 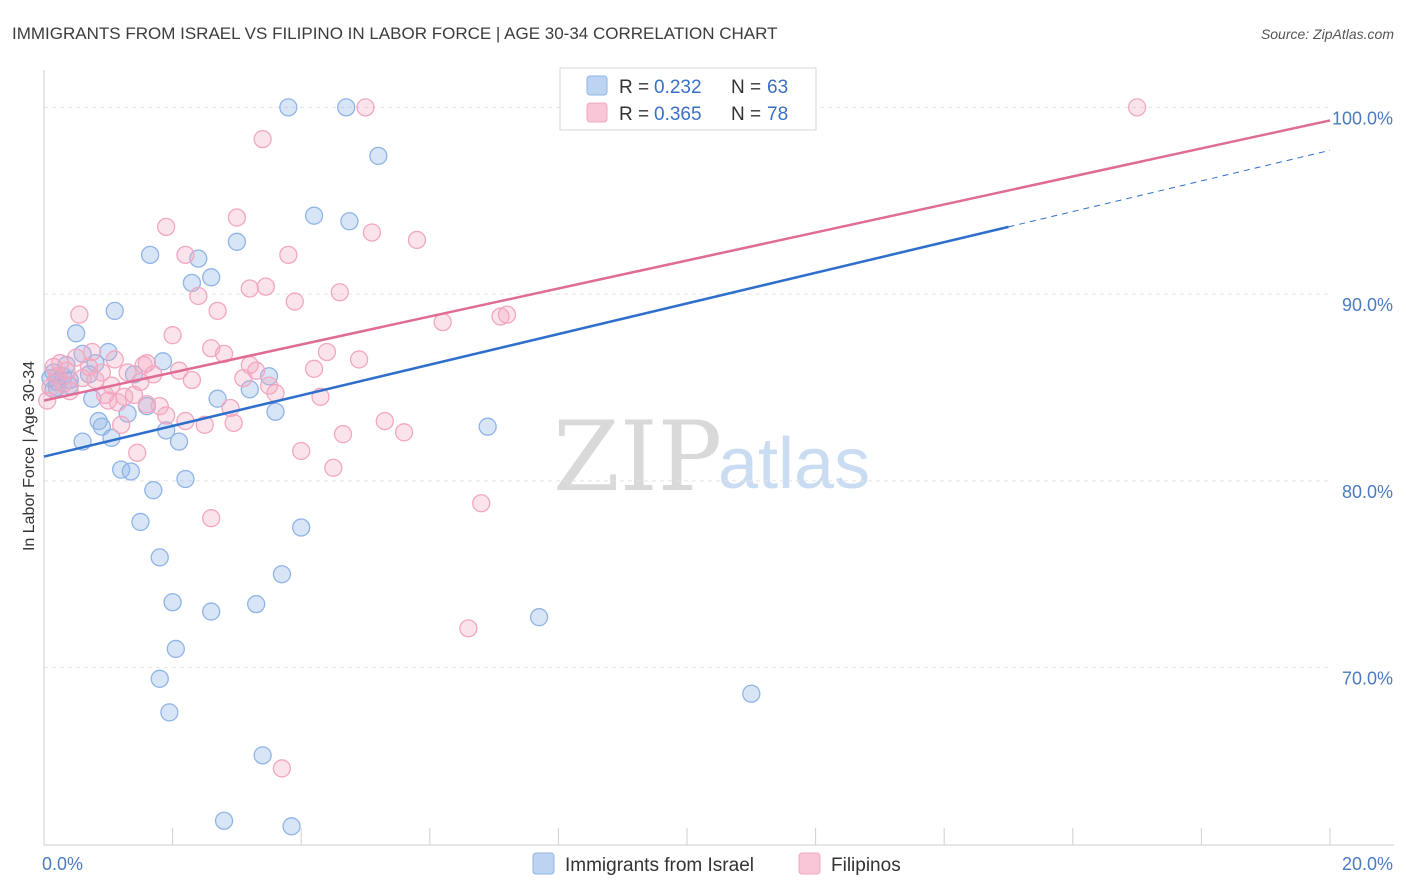 What do you see at coordinates (597, 85) in the screenshot?
I see `legend-swatch-israel` at bounding box center [597, 85].